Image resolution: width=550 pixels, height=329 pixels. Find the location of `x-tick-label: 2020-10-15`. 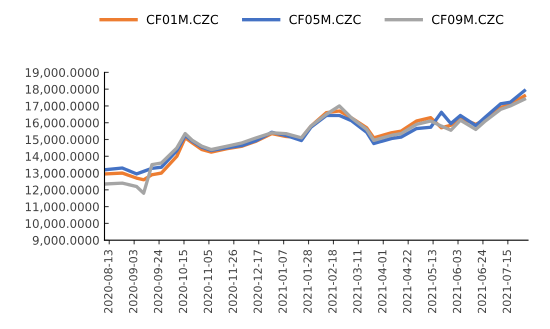

x-tick-label: 2020-10-15 is located at coordinates (183, 281).